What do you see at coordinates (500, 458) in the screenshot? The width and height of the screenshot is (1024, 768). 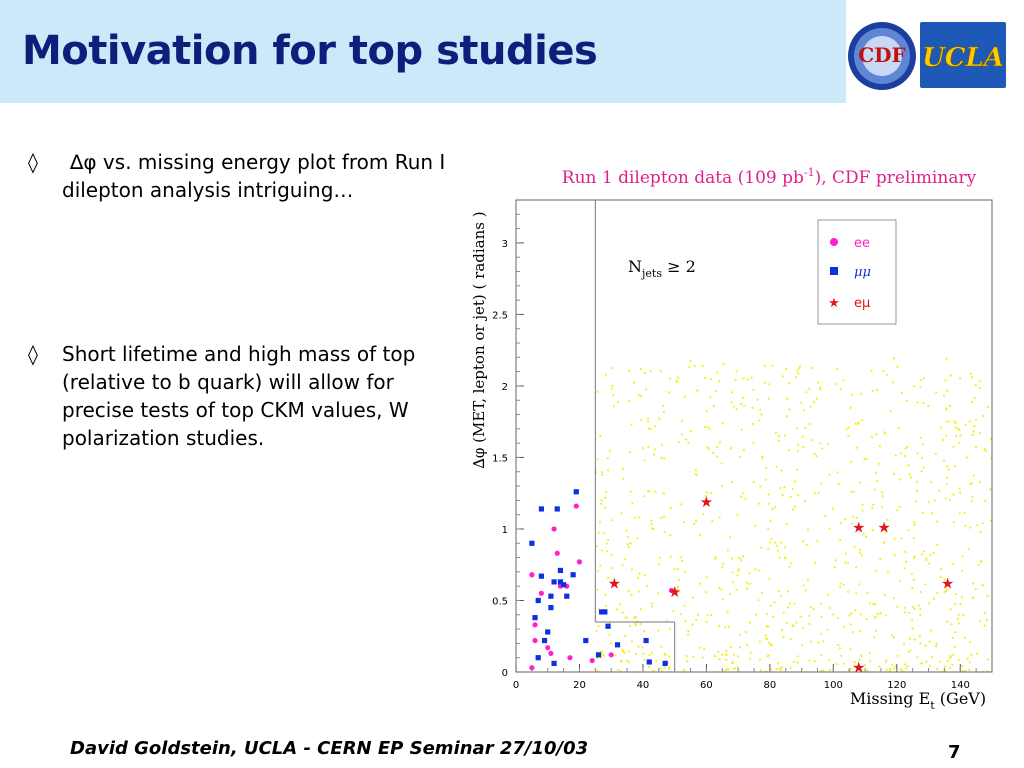 I see `y-tick-label: 1.5` at bounding box center [500, 458].